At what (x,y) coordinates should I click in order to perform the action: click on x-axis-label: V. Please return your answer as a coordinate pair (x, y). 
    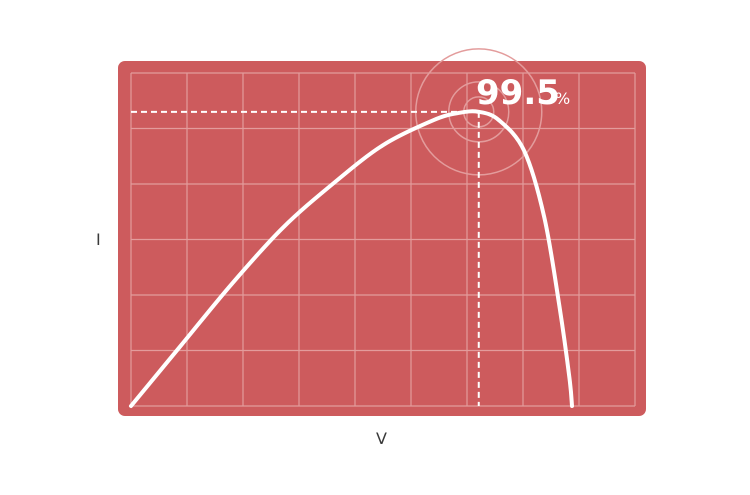
    Looking at the image, I should click on (381, 438).